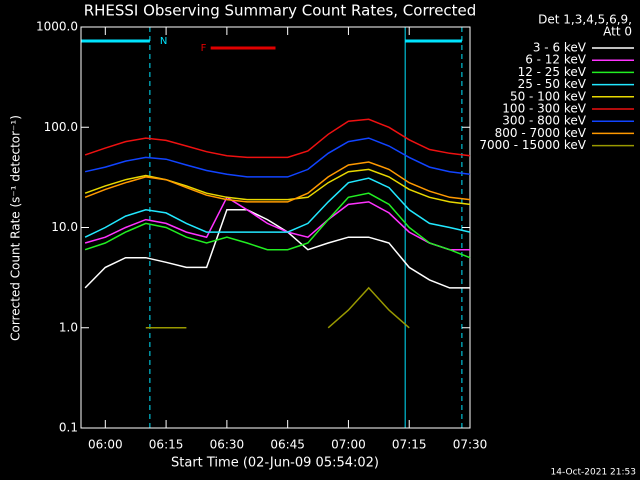  What do you see at coordinates (470, 445) in the screenshot?
I see `x-tick-label: 07:30` at bounding box center [470, 445].